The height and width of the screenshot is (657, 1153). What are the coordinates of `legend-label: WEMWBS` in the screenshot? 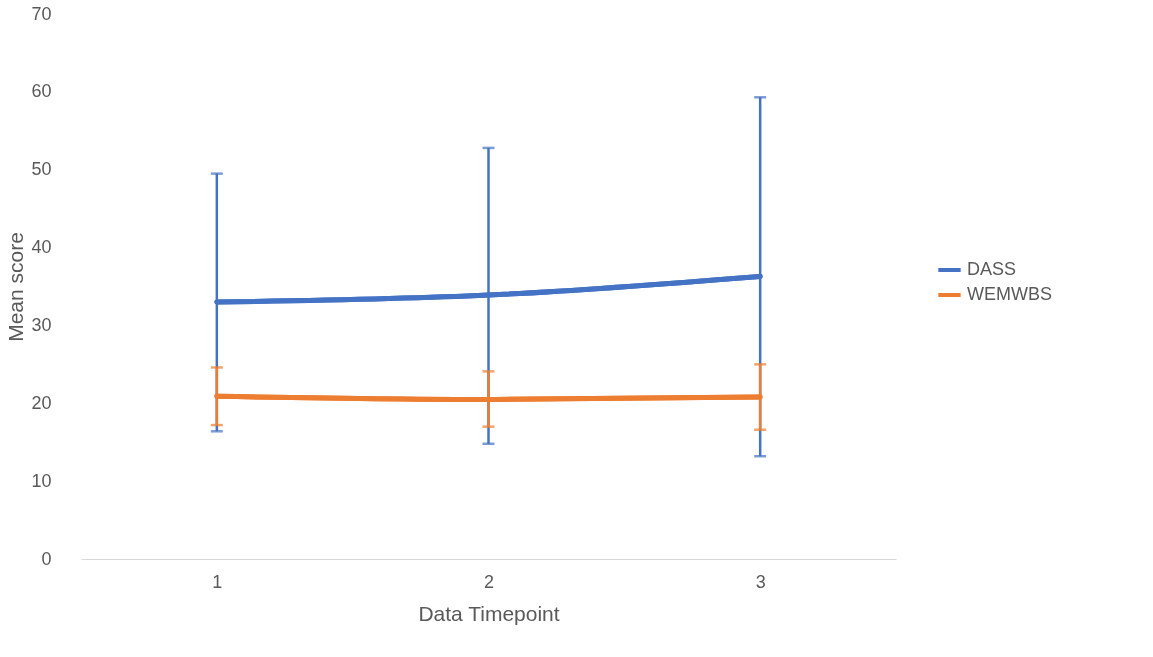 It's located at (1009, 294).